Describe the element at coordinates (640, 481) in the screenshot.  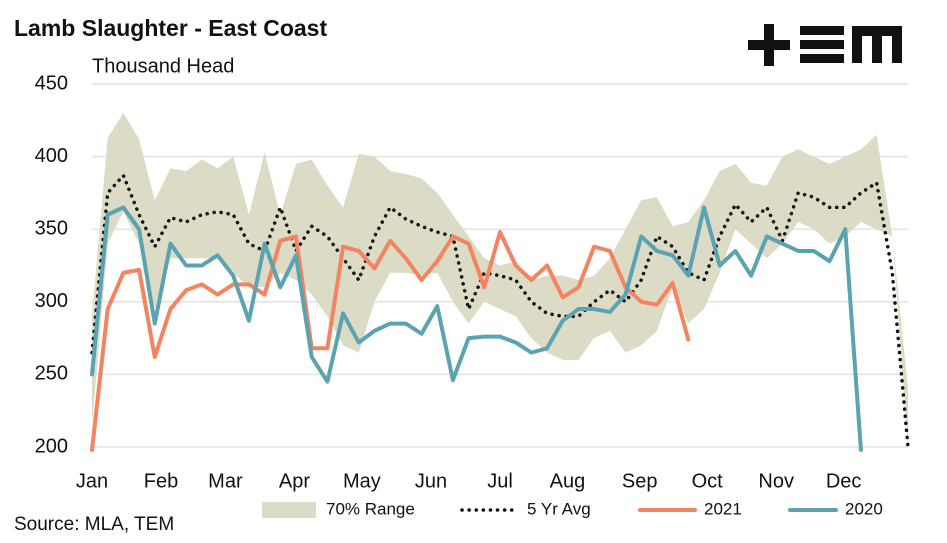
I see `x-tick-label: Sep` at that location.